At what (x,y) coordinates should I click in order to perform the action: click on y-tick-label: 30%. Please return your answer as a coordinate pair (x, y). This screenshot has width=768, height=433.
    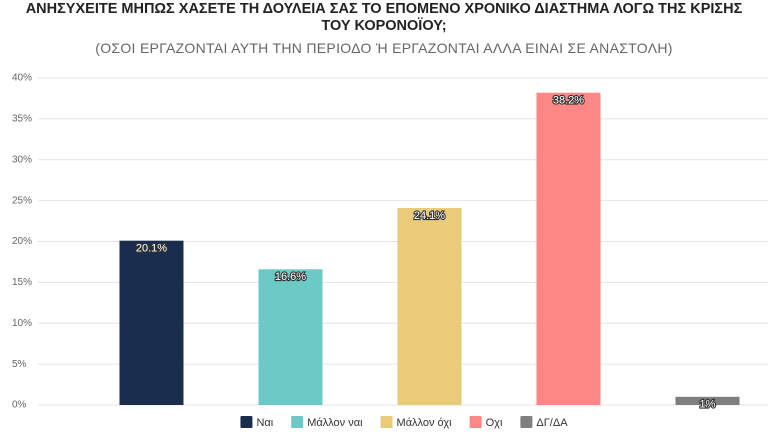
    Looking at the image, I should click on (22, 159).